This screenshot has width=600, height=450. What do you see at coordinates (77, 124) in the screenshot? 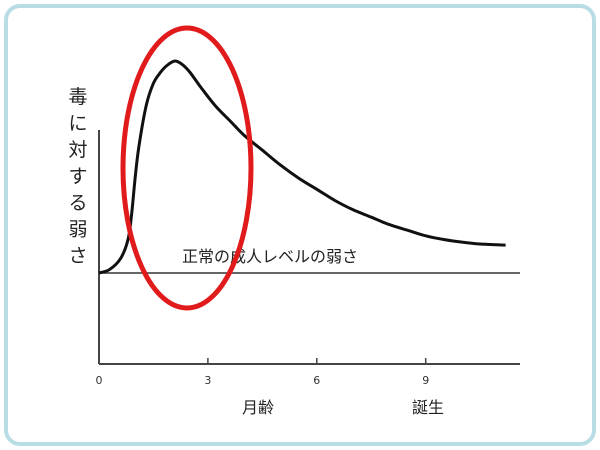
I see `y-axis-label-char: に` at bounding box center [77, 124].